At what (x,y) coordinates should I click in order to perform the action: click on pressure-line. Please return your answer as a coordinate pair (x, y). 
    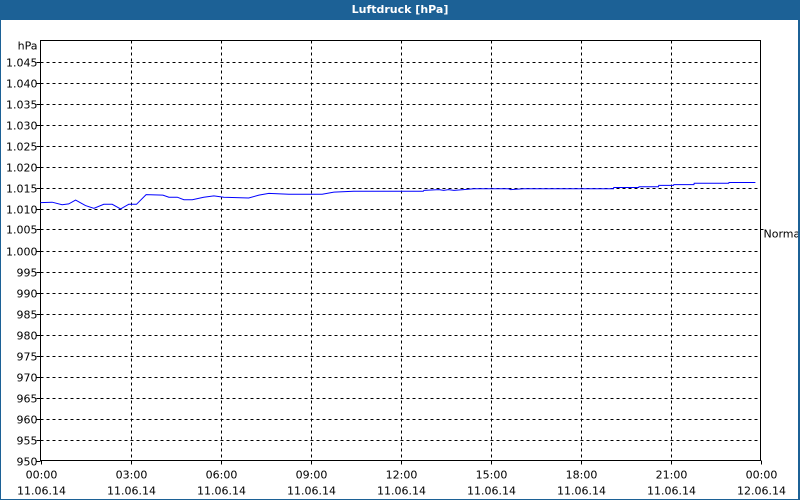
    Looking at the image, I should click on (398, 196).